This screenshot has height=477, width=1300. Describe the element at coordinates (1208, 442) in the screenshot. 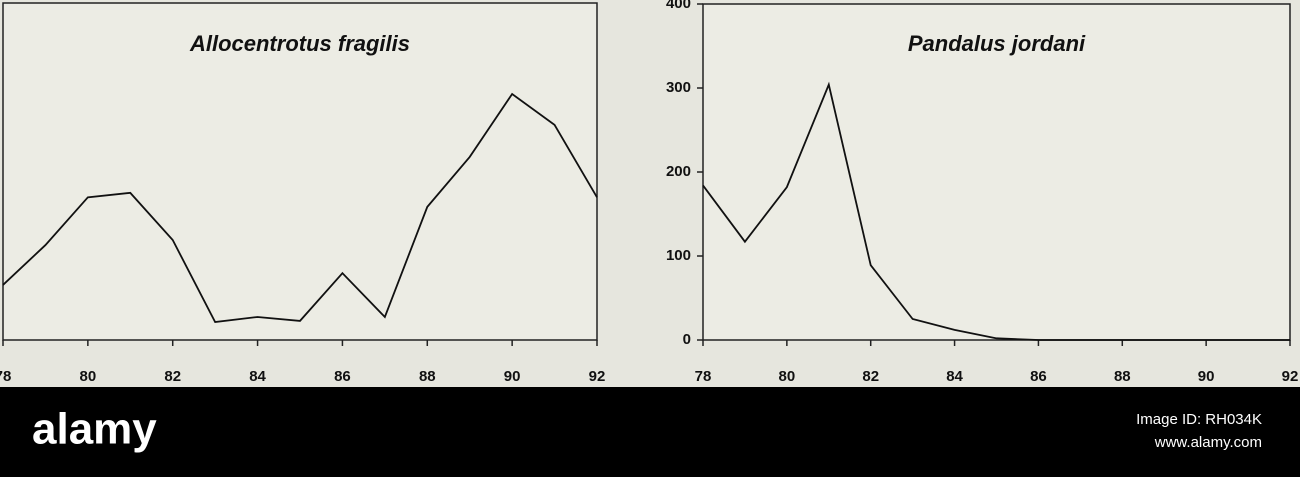

I see `url: www.alamy.com` at that location.